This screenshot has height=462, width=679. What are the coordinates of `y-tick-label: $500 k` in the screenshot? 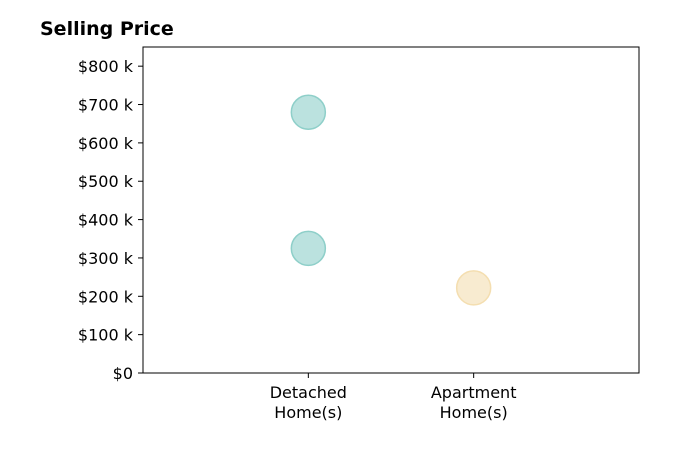 It's located at (106, 181).